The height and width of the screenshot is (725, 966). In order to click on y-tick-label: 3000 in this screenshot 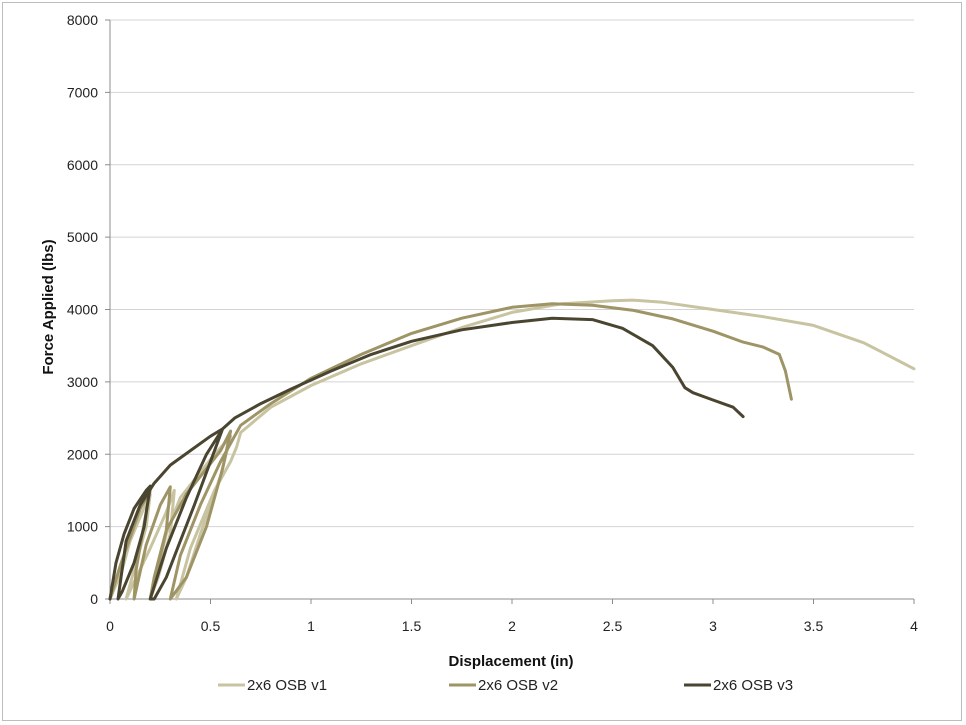, I will do `click(82, 382)`.